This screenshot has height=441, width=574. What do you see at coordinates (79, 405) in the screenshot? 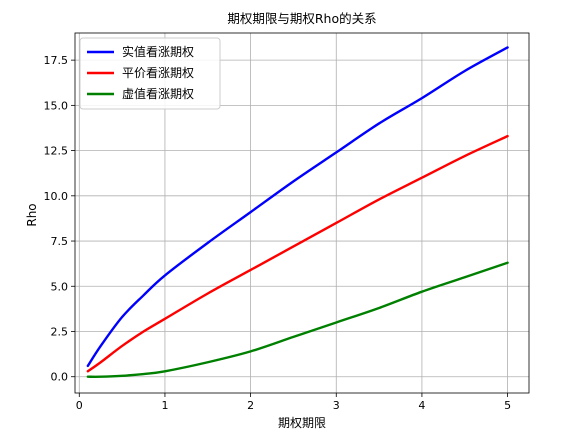
I see `x-tick-label: 0` at bounding box center [79, 405].